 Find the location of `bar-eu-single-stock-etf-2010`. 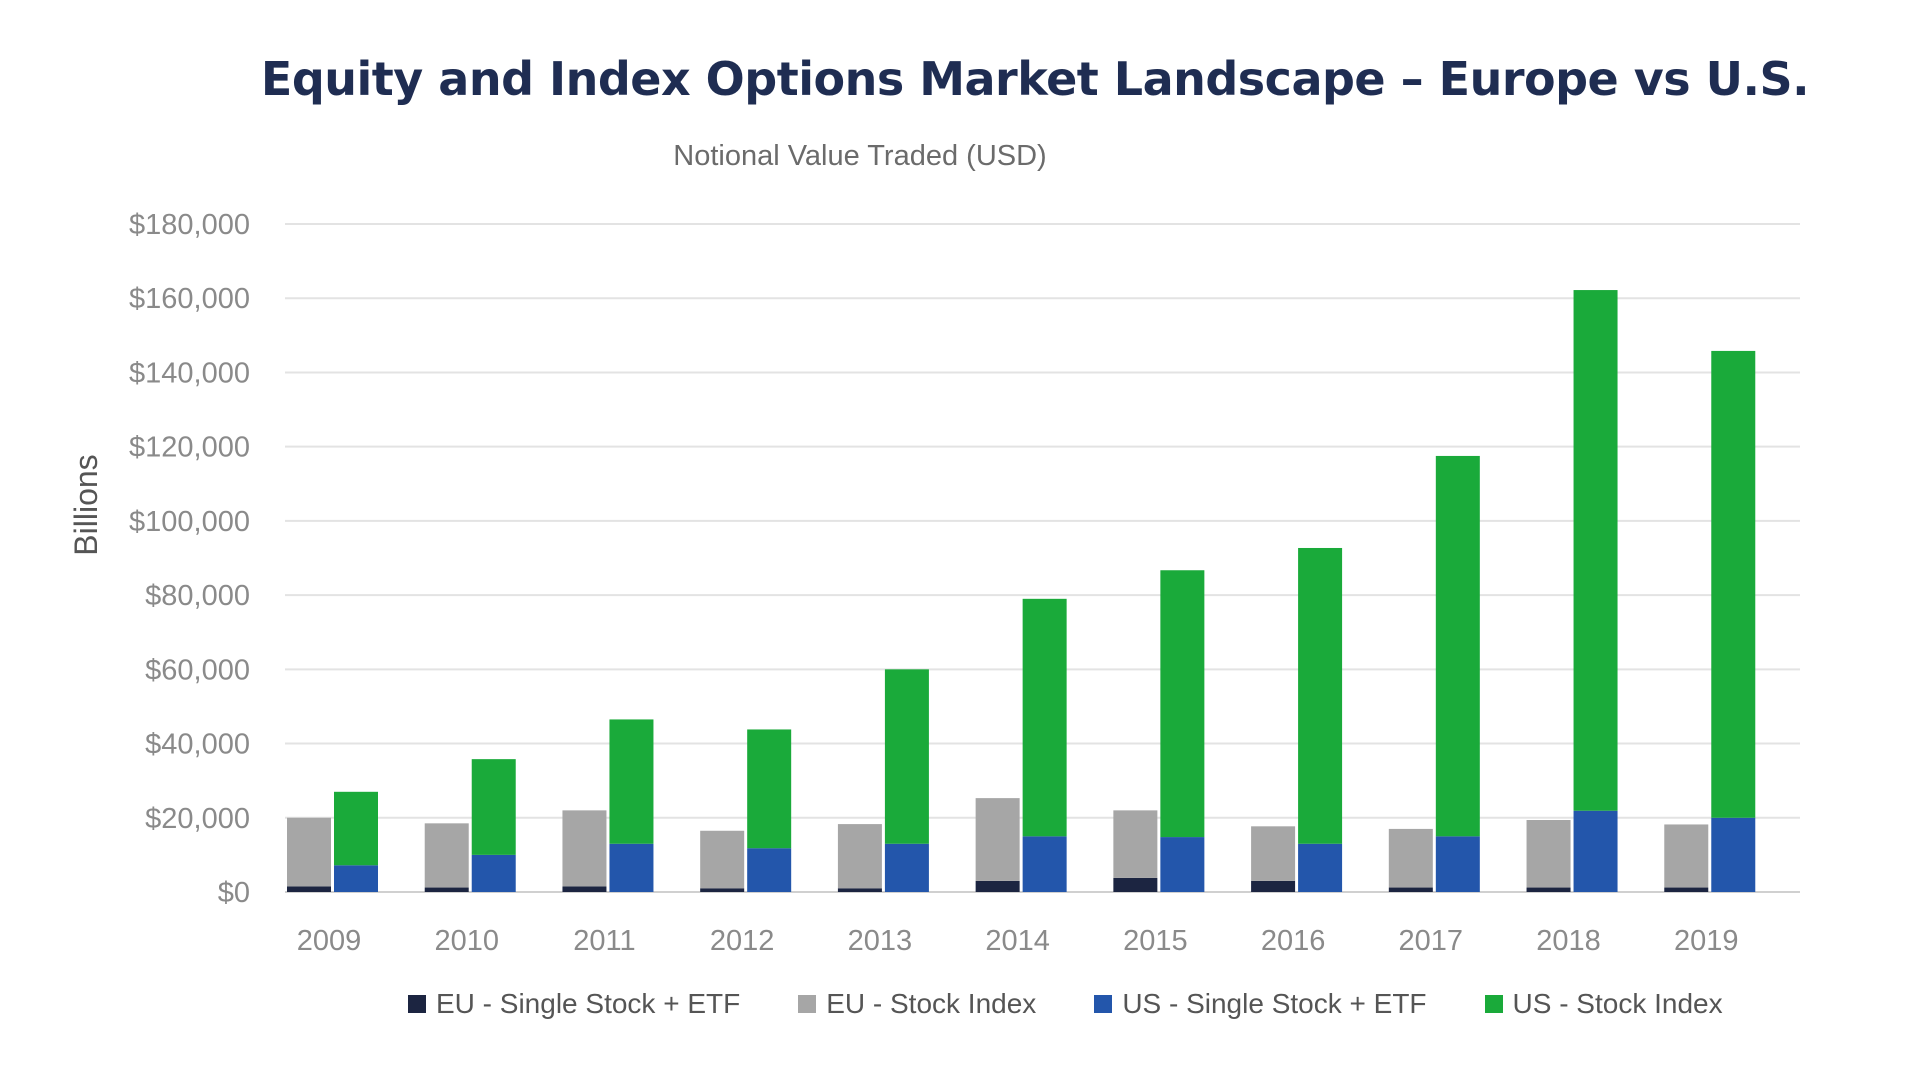

bar-eu-single-stock-etf-2010 is located at coordinates (446, 889).